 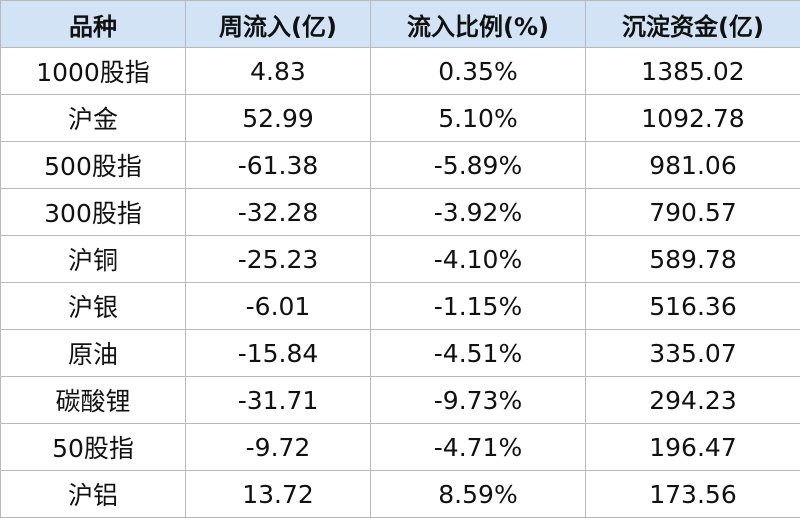 What do you see at coordinates (93, 353) in the screenshot?
I see `table-cell: 原油` at bounding box center [93, 353].